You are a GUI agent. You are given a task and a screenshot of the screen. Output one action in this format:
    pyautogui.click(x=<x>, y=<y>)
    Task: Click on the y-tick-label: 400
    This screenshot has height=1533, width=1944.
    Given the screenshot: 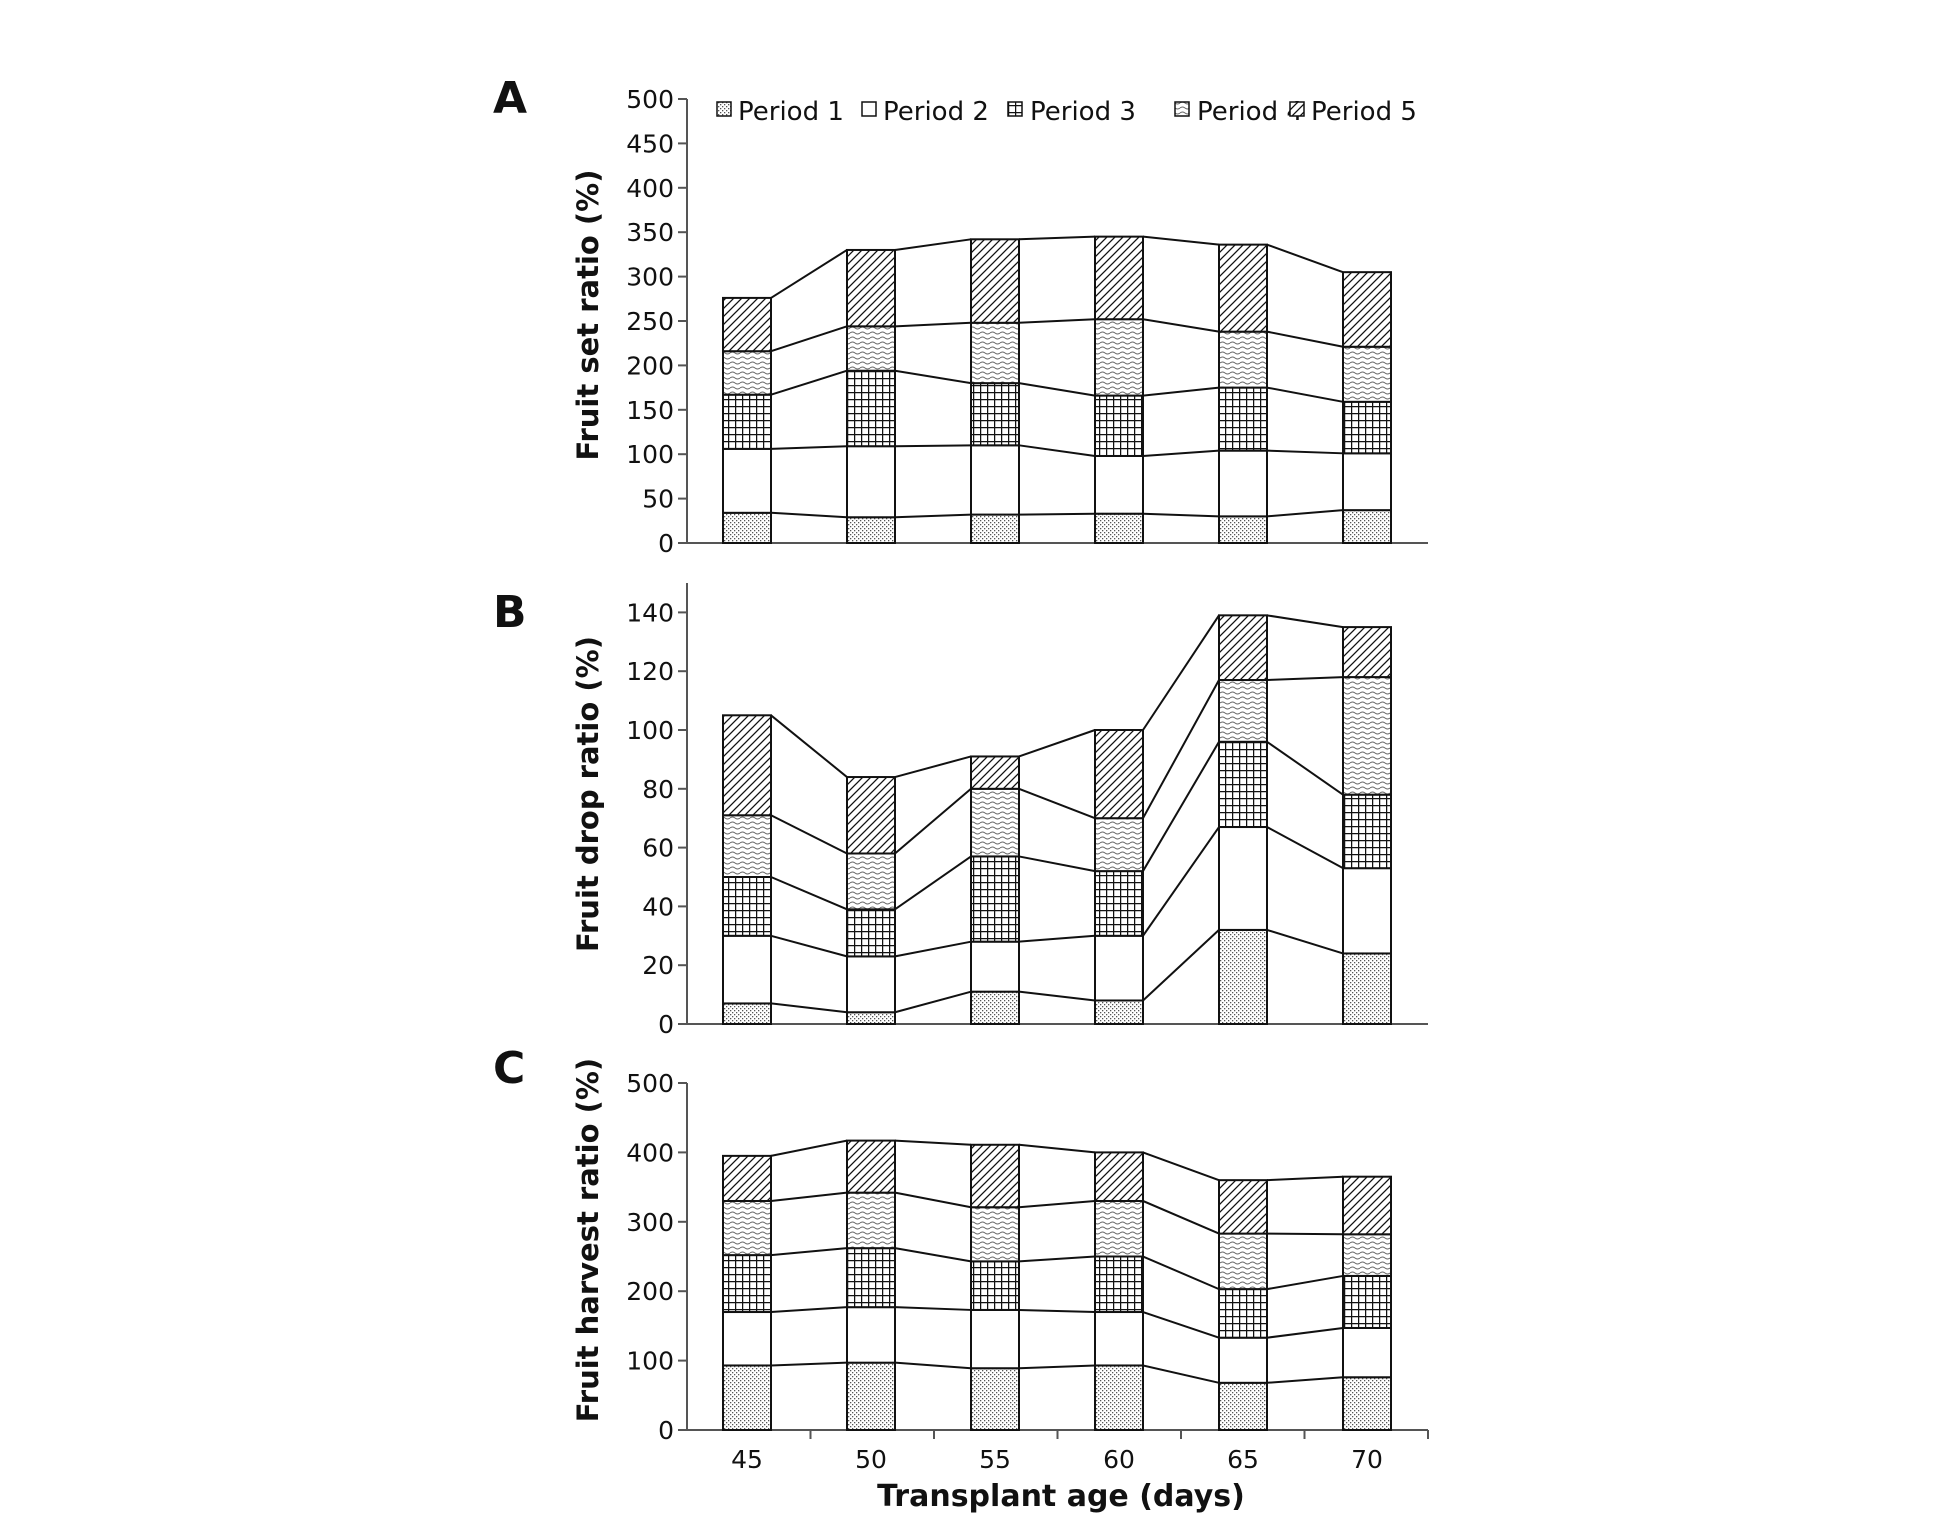 What is the action you would take?
    pyautogui.click(x=650, y=188)
    